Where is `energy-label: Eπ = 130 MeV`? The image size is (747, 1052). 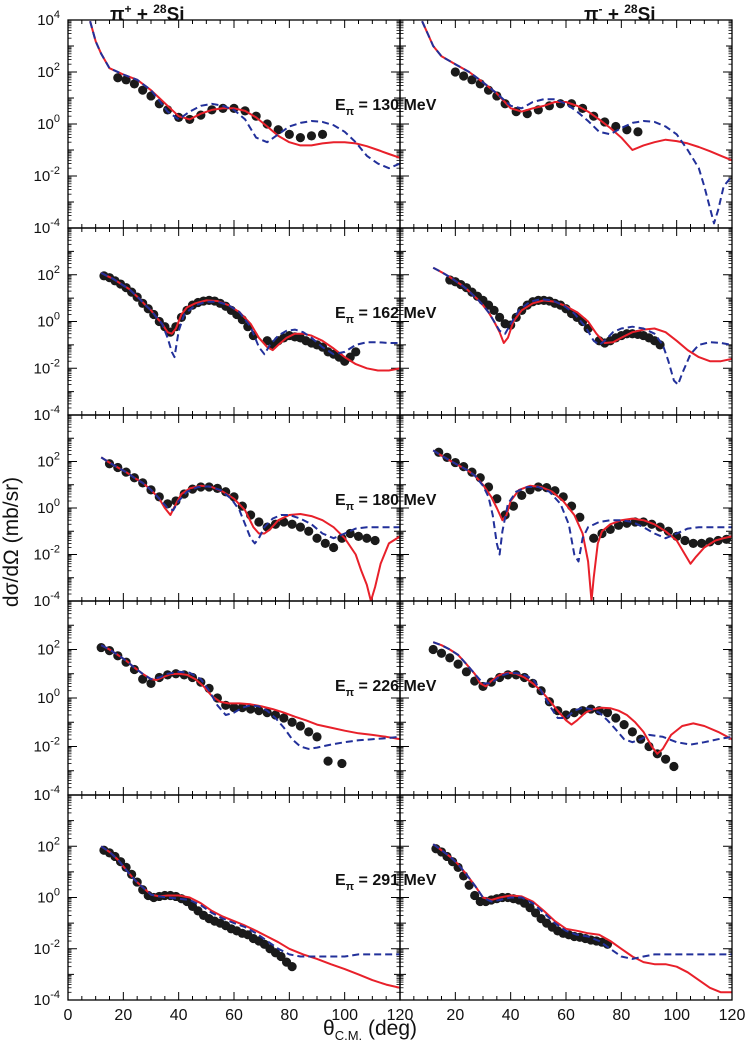
energy-label: Eπ = 130 MeV is located at coordinates (386, 107).